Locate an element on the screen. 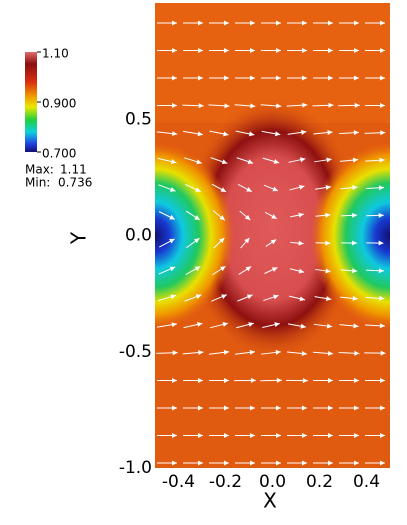 Image resolution: width=407 pixels, height=525 pixels. x-axis-label: X is located at coordinates (270, 501).